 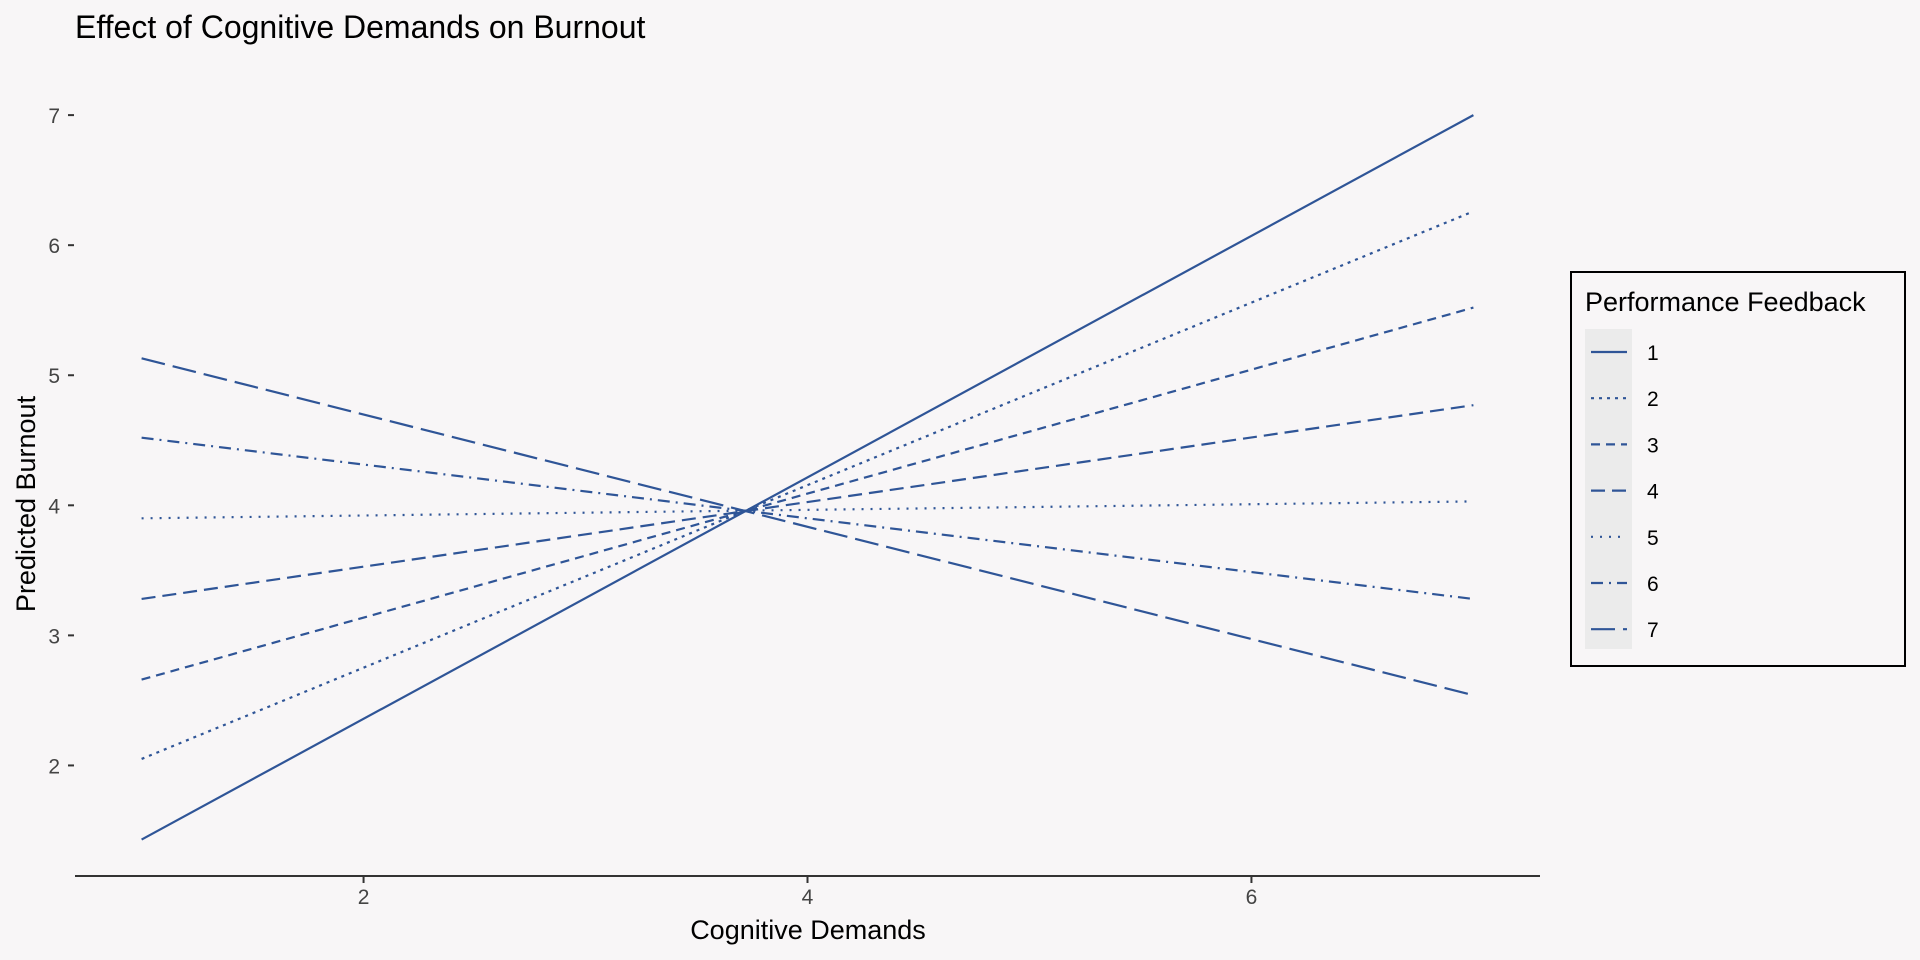 I want to click on x-axis-label: Cognitive Demands, so click(x=808, y=930).